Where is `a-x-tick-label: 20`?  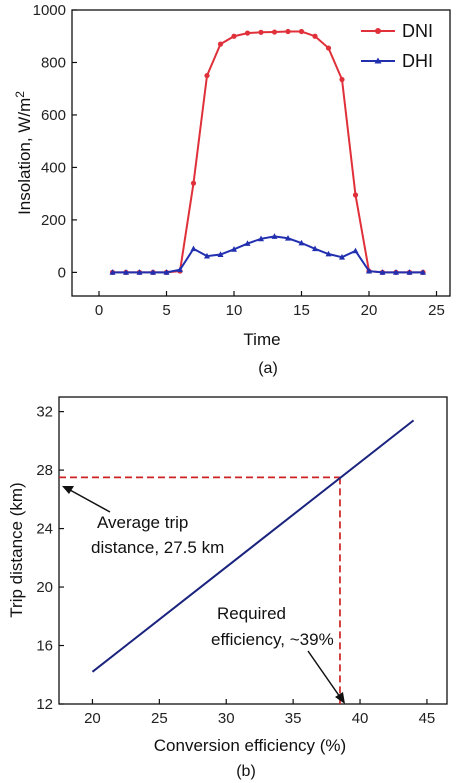
a-x-tick-label: 20 is located at coordinates (369, 310).